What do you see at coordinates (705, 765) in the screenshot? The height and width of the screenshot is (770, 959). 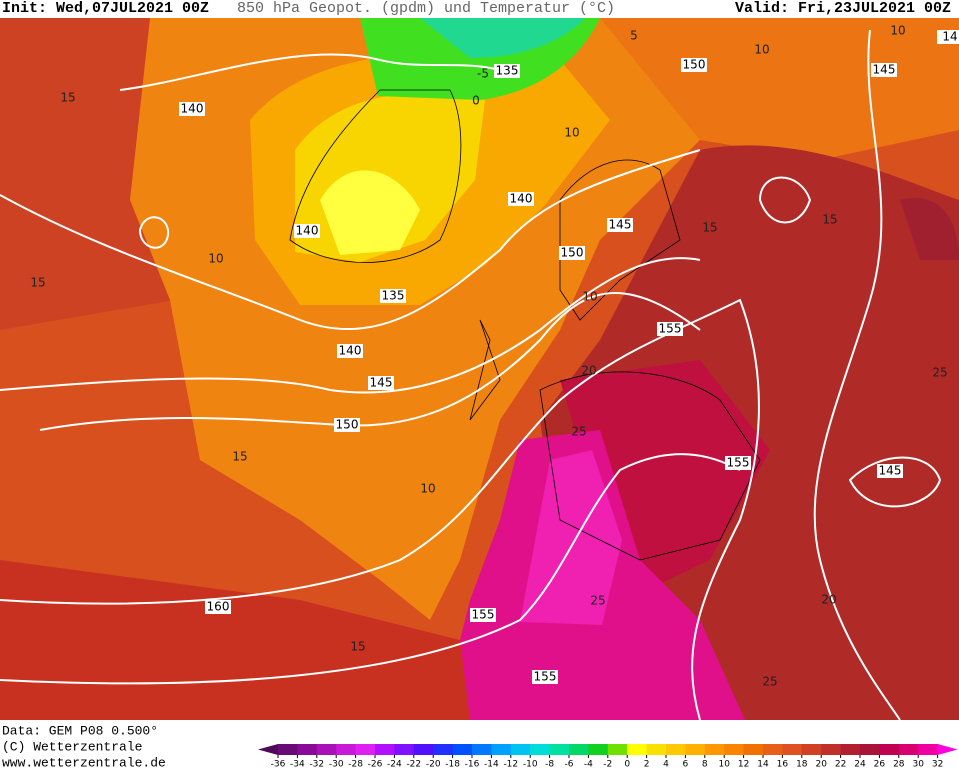 I see `colorbar-tick-label: 8` at bounding box center [705, 765].